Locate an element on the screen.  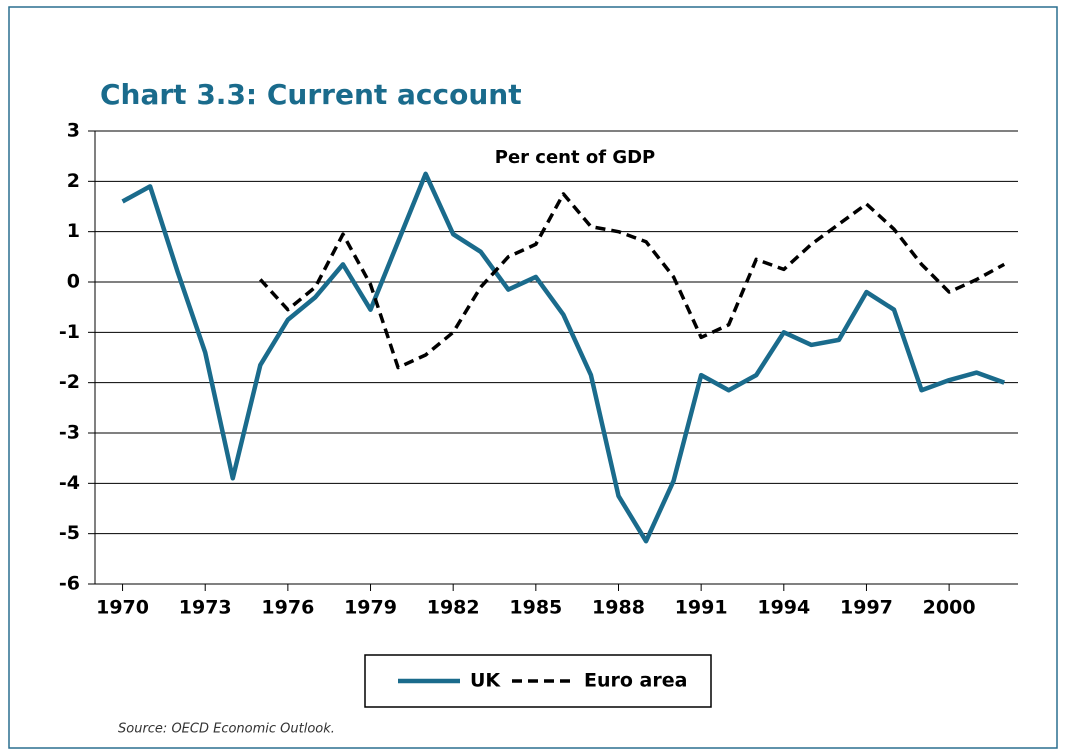
y-tick-label: -1 is located at coordinates (69, 332).